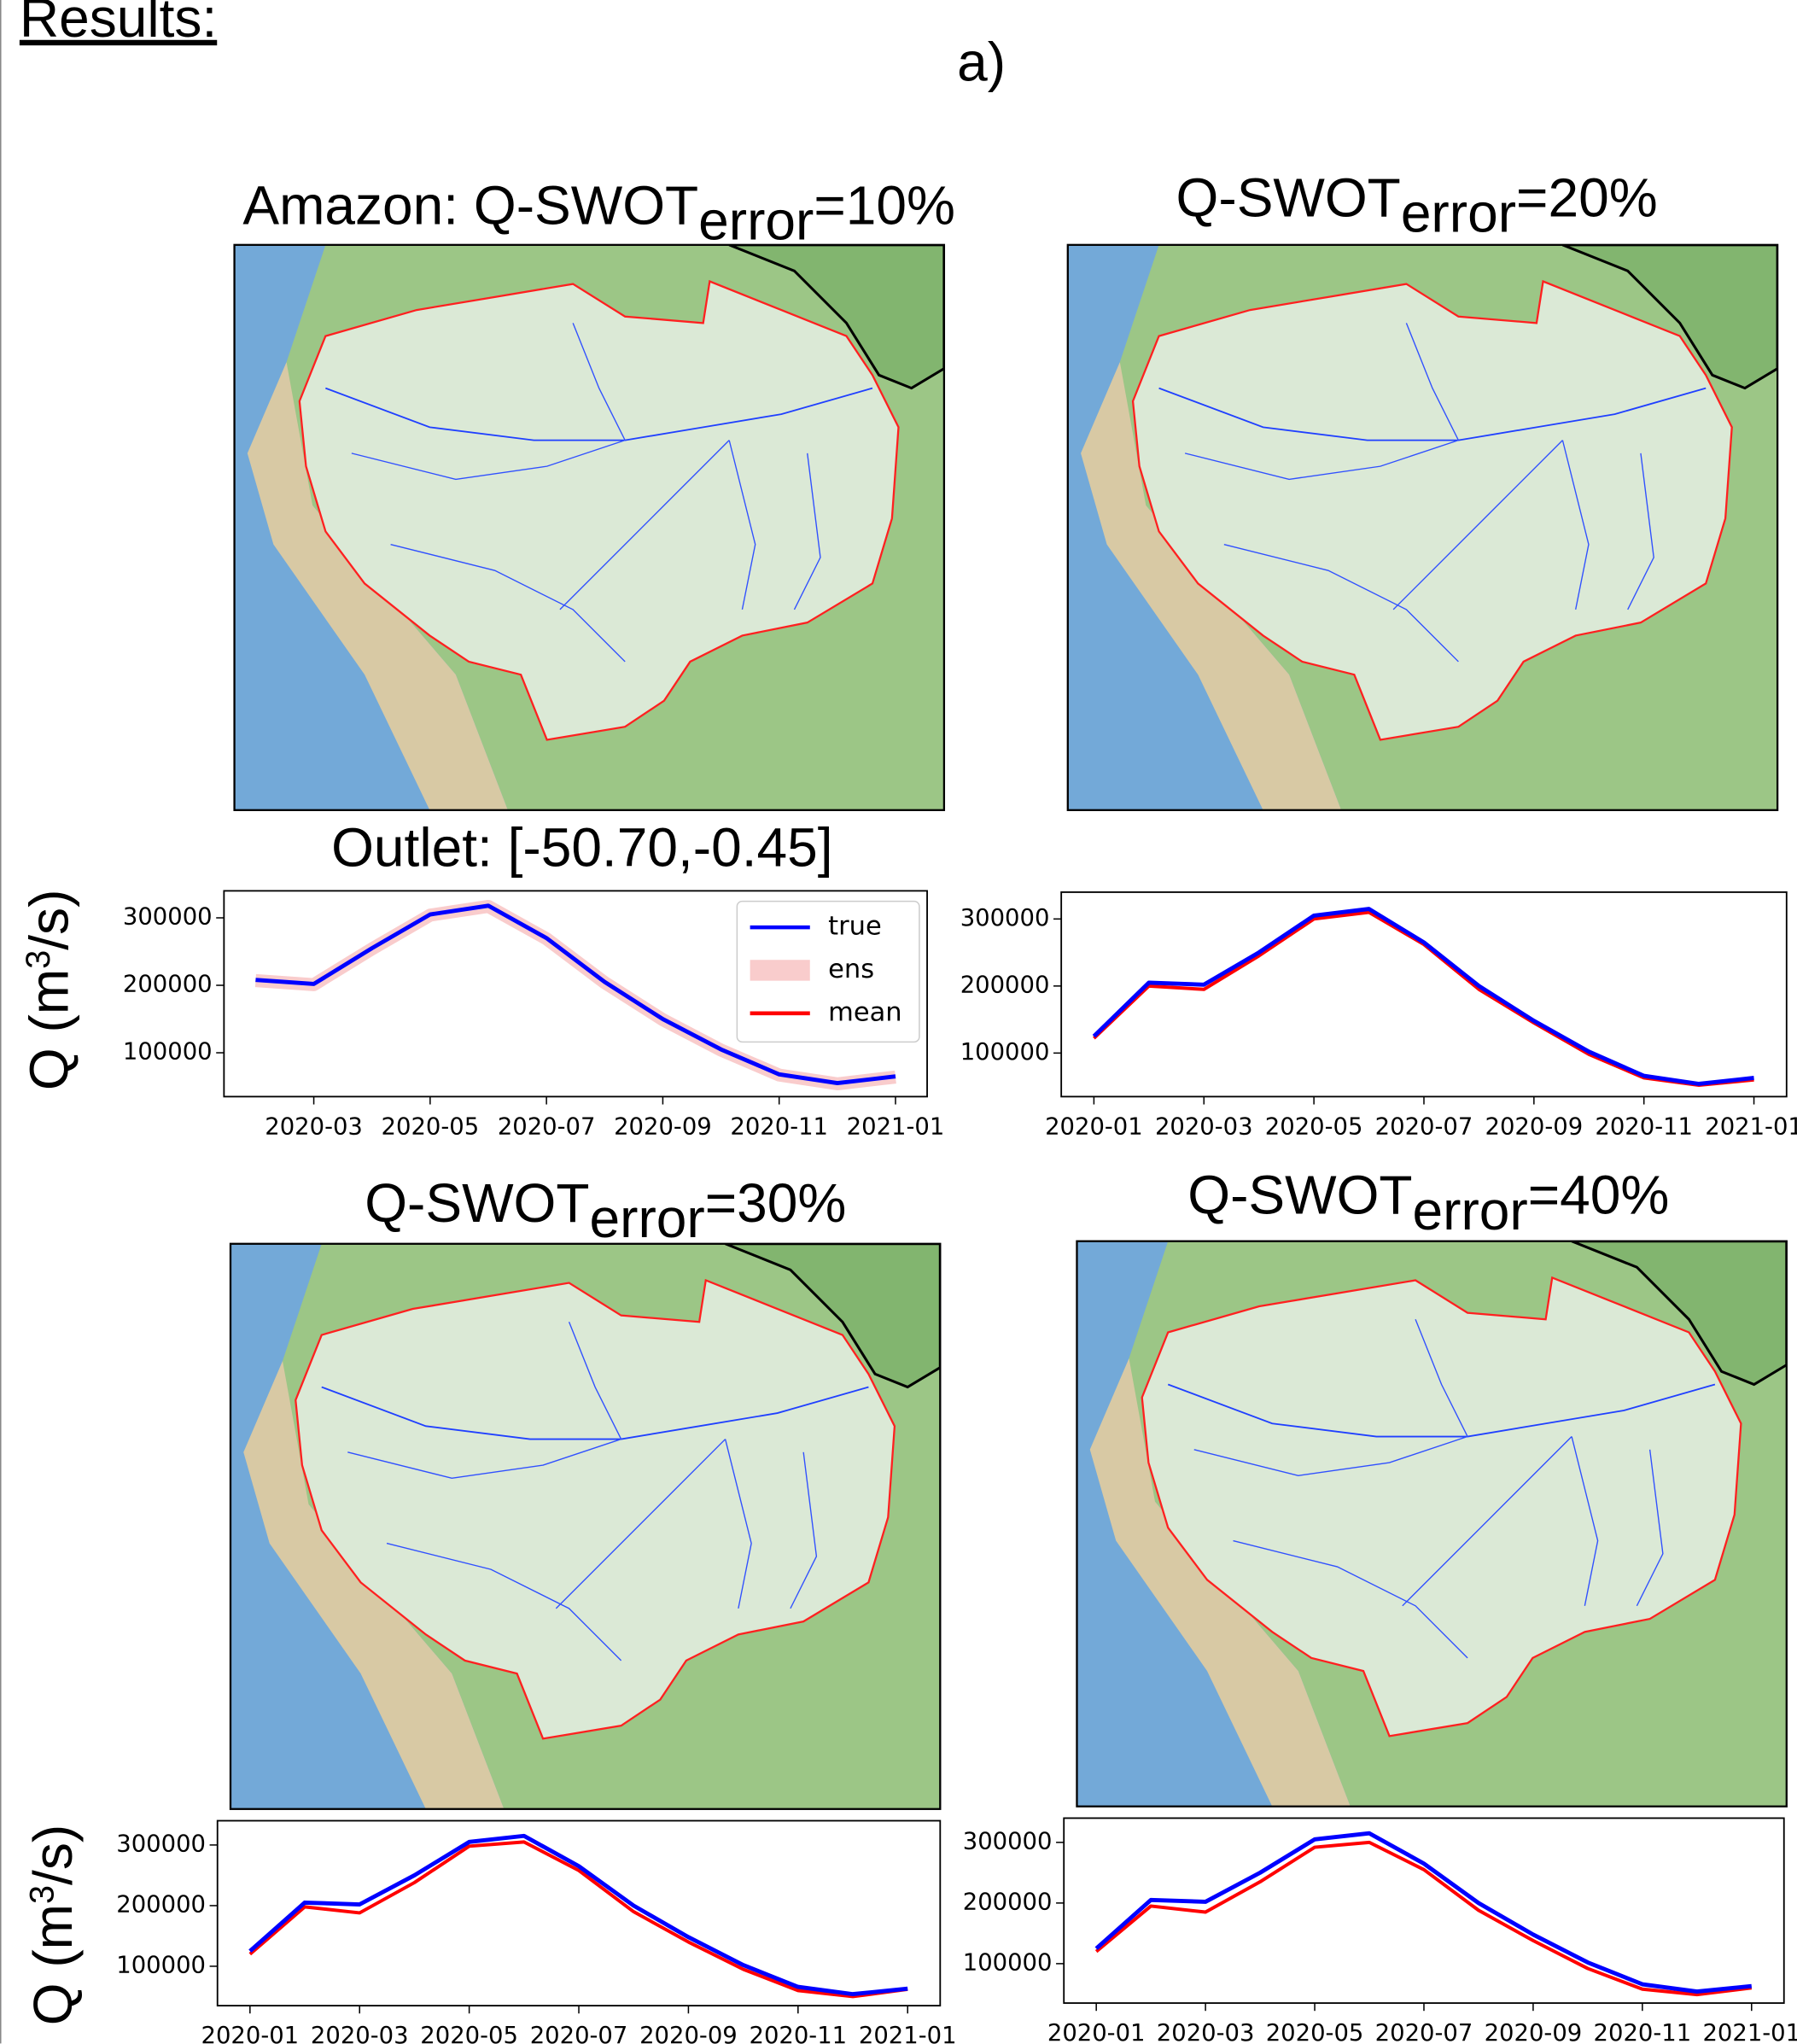 This screenshot has width=1797, height=2044. I want to click on legend-swatch, so click(780, 970).